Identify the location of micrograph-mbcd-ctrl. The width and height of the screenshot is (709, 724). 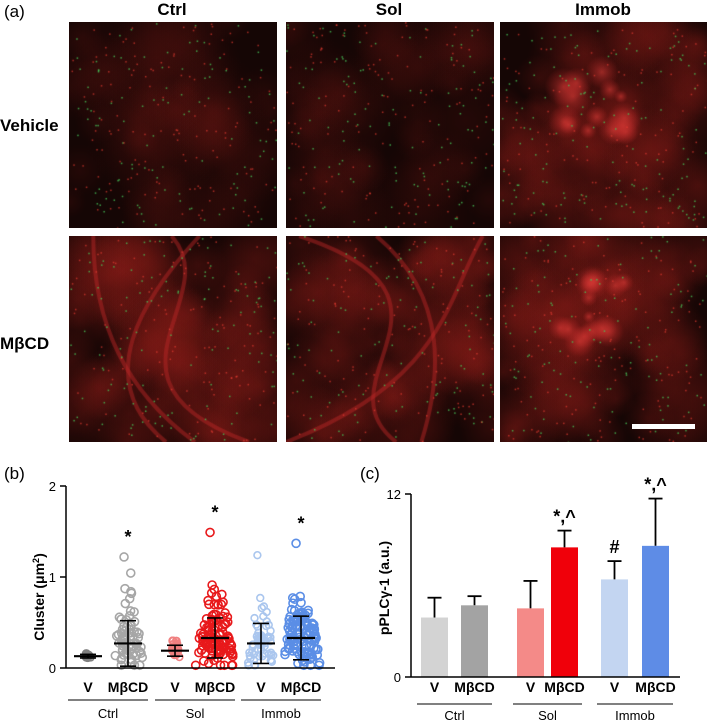
(173, 339).